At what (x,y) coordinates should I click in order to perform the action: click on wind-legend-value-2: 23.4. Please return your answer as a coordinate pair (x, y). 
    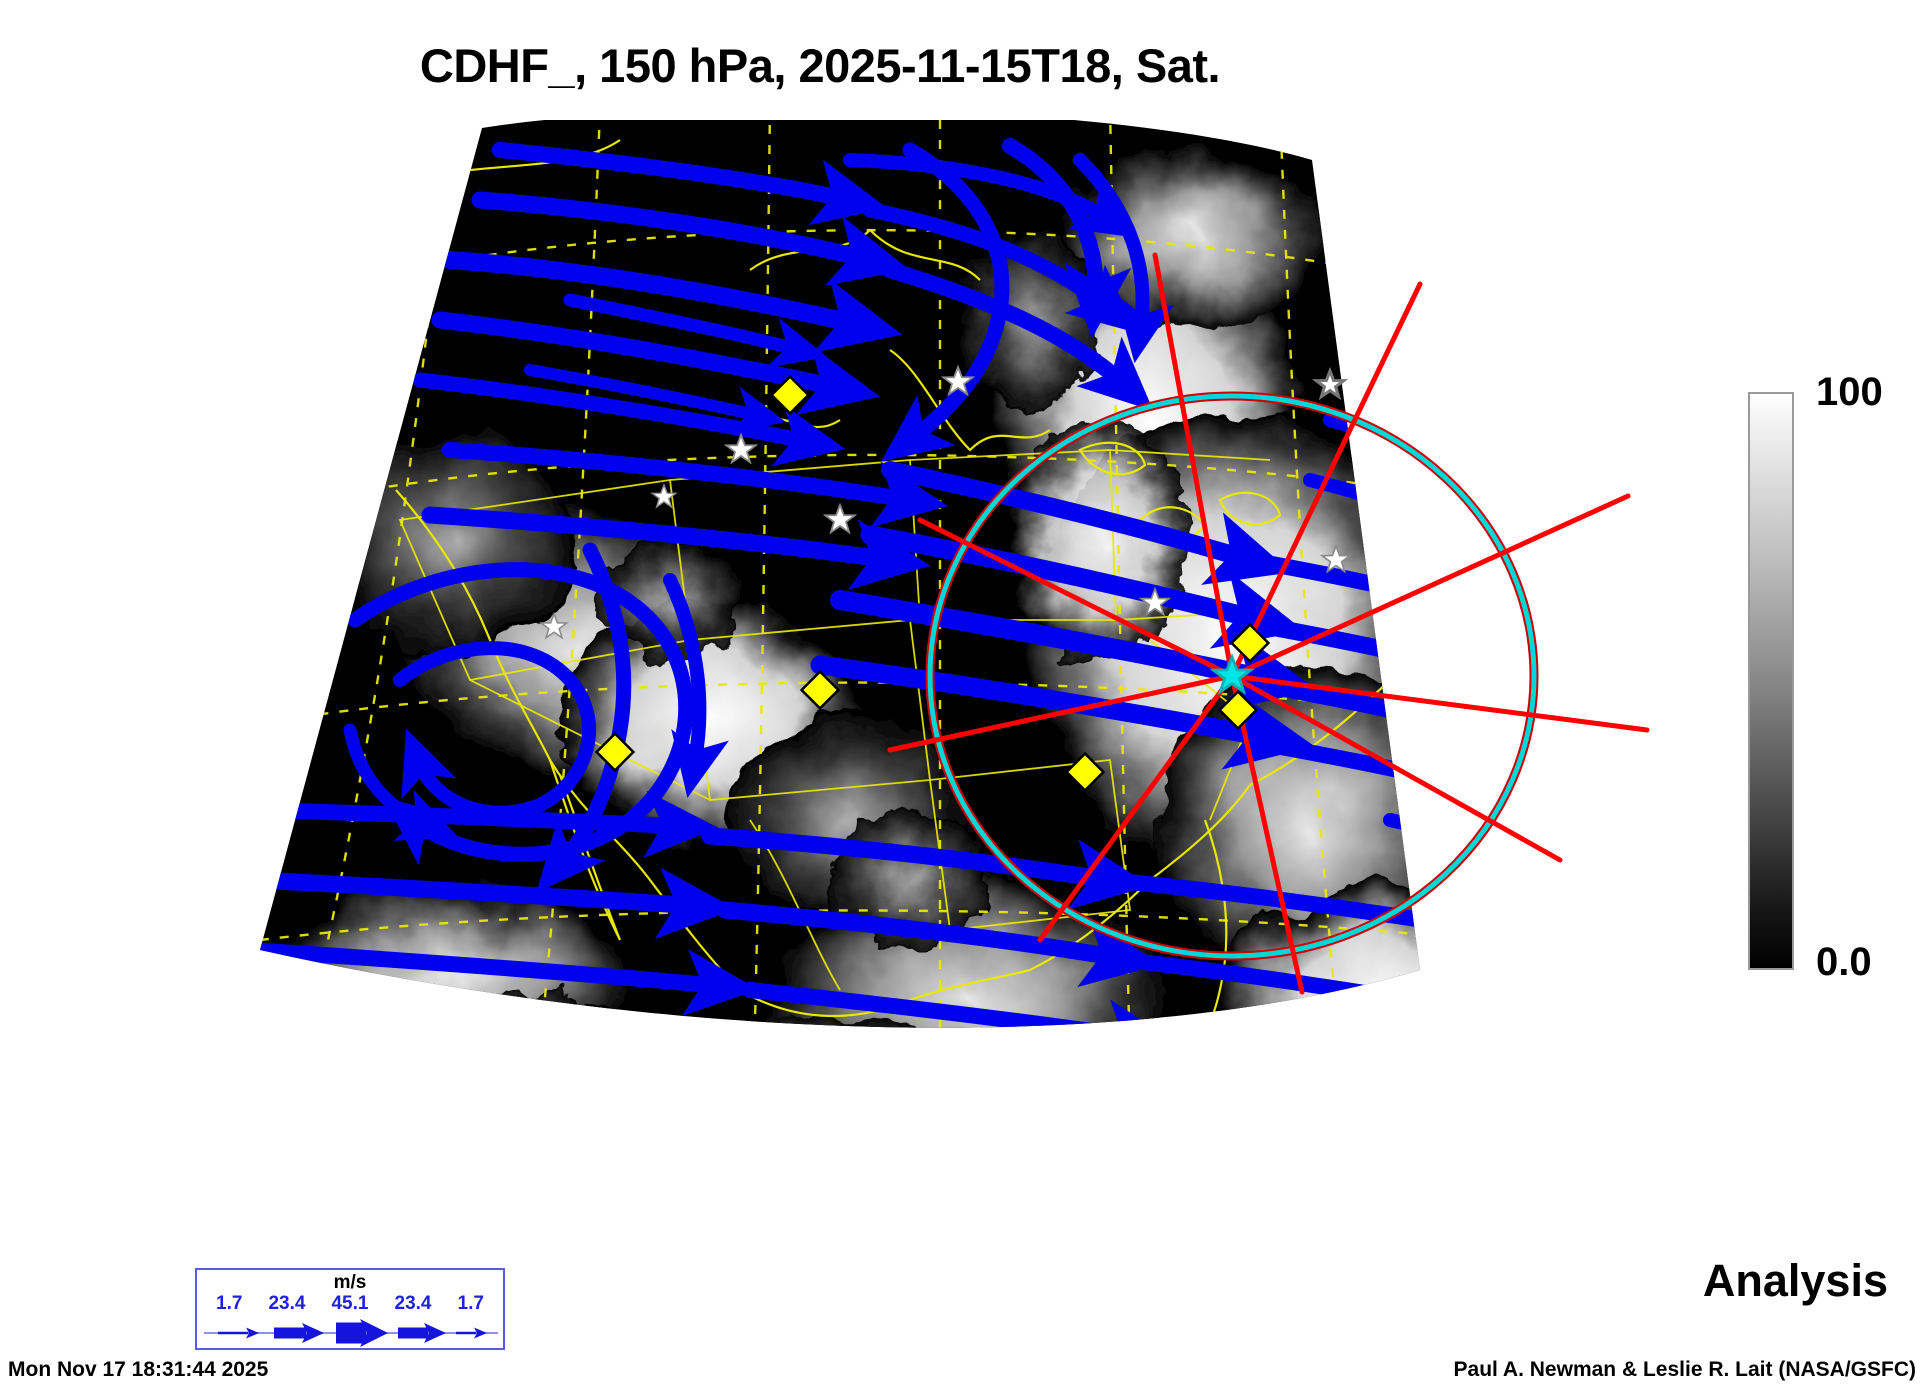
    Looking at the image, I should click on (287, 1303).